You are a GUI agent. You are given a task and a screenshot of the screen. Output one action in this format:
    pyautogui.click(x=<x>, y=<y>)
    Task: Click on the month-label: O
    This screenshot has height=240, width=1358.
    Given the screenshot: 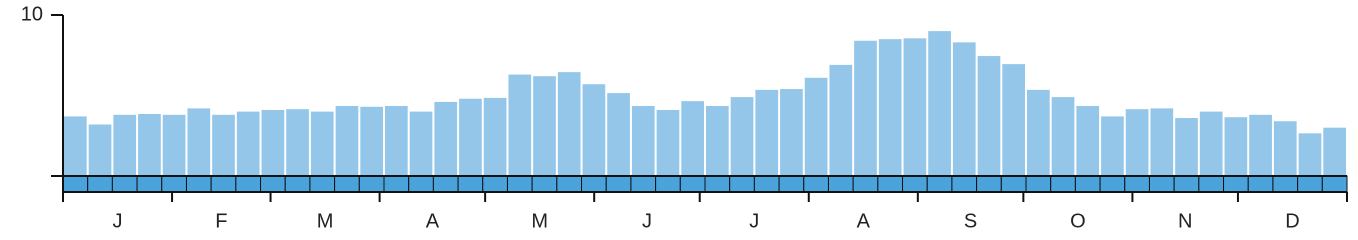 What is the action you would take?
    pyautogui.click(x=1078, y=221)
    